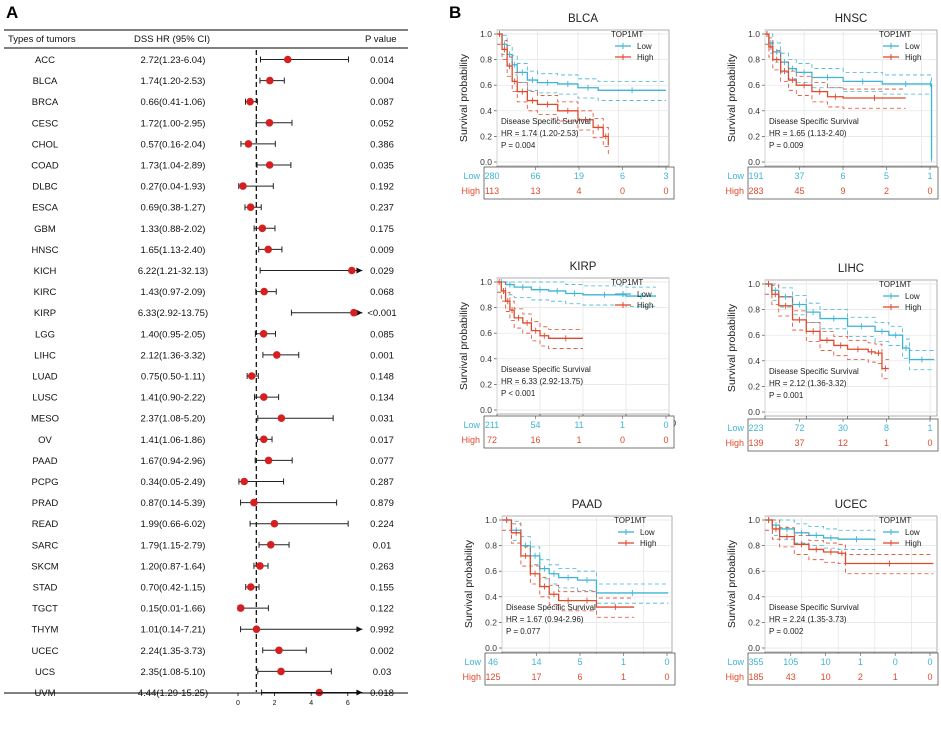 The image size is (941, 729). Describe the element at coordinates (173, 334) in the screenshot. I see `hr-ci-text: 1.40(0.95-2.05)` at that location.